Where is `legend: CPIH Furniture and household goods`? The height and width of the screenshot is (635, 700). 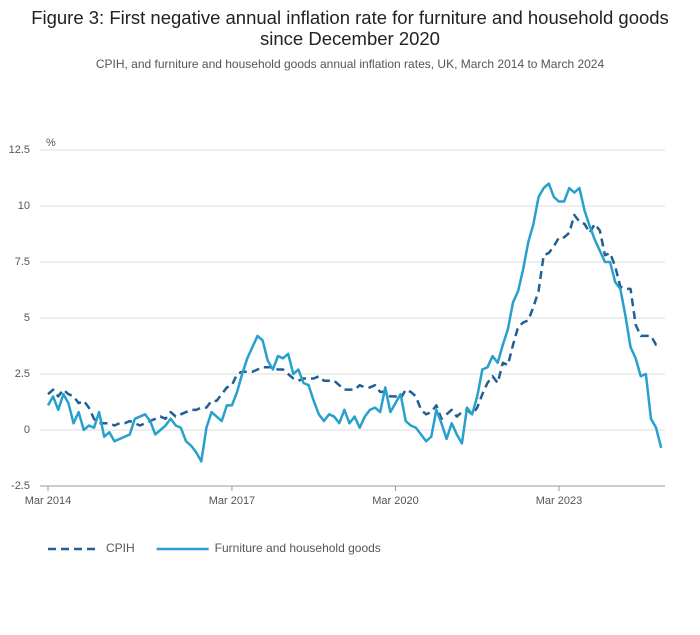 legend: CPIH Furniture and household goods is located at coordinates (214, 548).